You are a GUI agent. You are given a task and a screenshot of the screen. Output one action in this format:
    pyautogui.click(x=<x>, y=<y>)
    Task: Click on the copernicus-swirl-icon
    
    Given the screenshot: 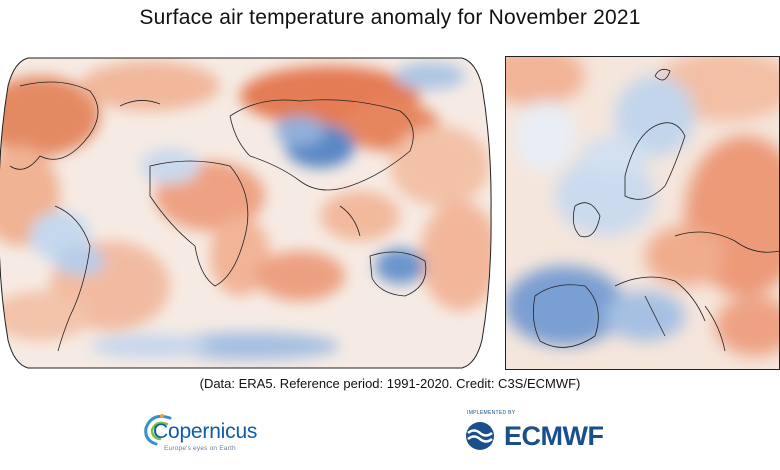 What is the action you would take?
    pyautogui.click(x=158, y=430)
    